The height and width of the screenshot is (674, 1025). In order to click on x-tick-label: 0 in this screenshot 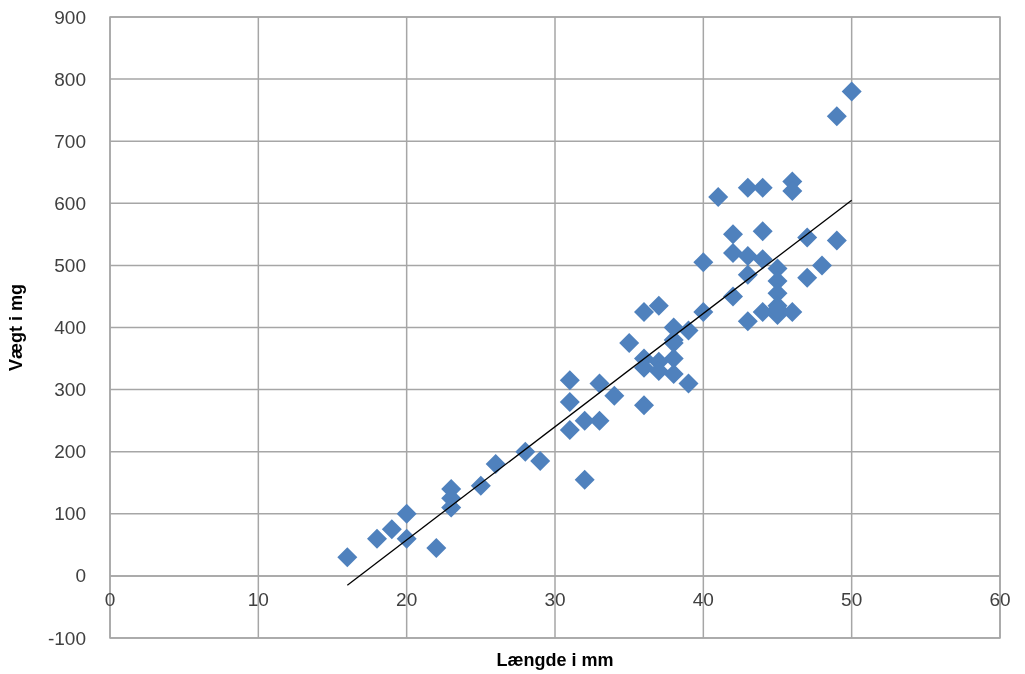, I will do `click(110, 600)`.